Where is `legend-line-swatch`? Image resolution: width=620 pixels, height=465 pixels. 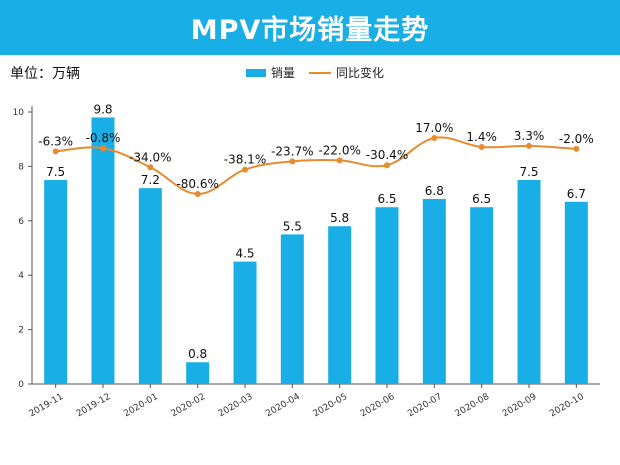 legend-line-swatch is located at coordinates (320, 72).